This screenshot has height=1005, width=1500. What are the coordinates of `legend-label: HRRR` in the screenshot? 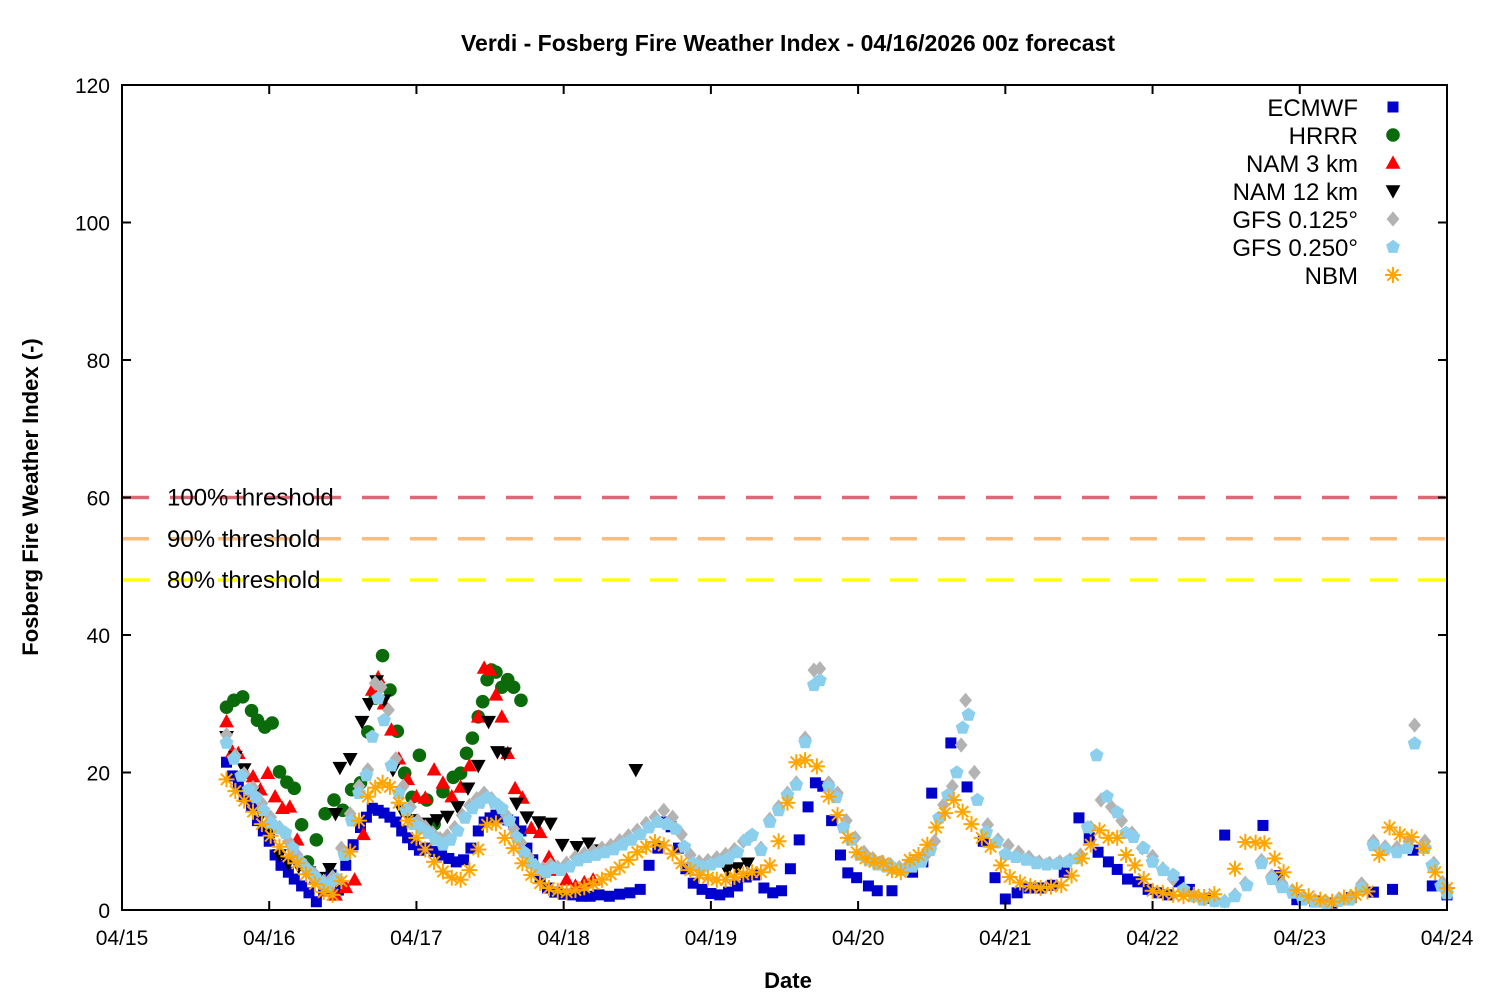 It's located at (1323, 136).